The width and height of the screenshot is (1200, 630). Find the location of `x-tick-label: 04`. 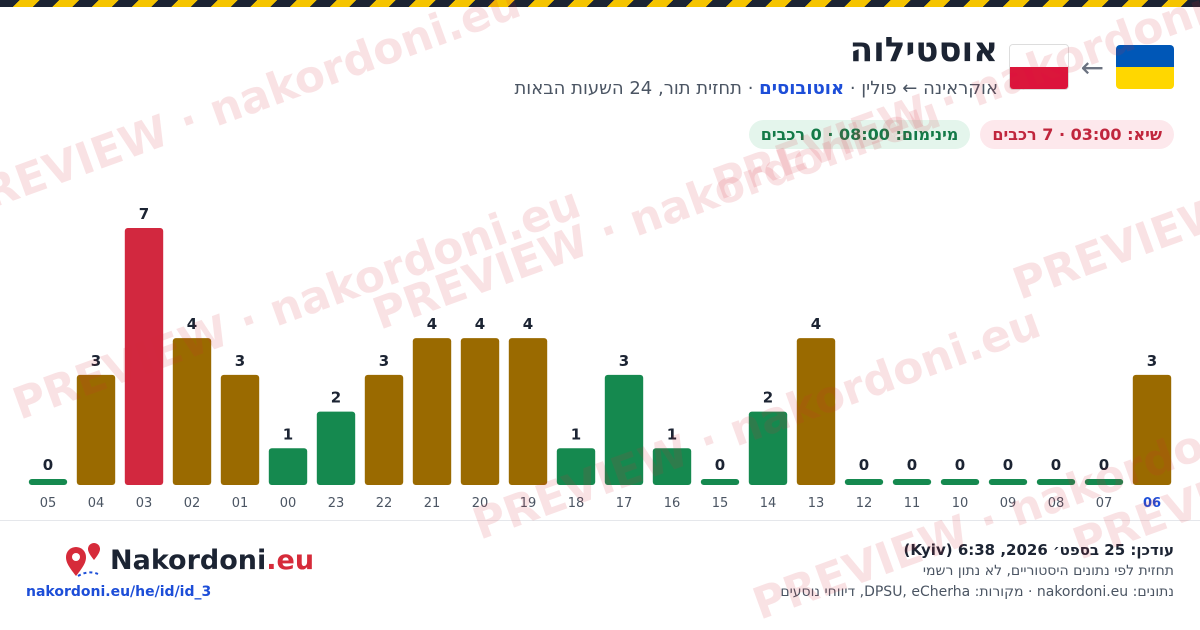

x-tick-label: 04 is located at coordinates (96, 503).